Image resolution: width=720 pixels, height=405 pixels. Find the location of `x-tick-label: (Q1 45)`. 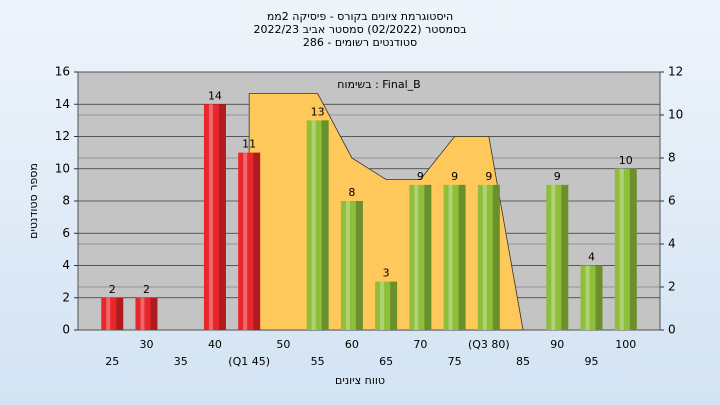

x-tick-label: (Q1 45) is located at coordinates (249, 361).